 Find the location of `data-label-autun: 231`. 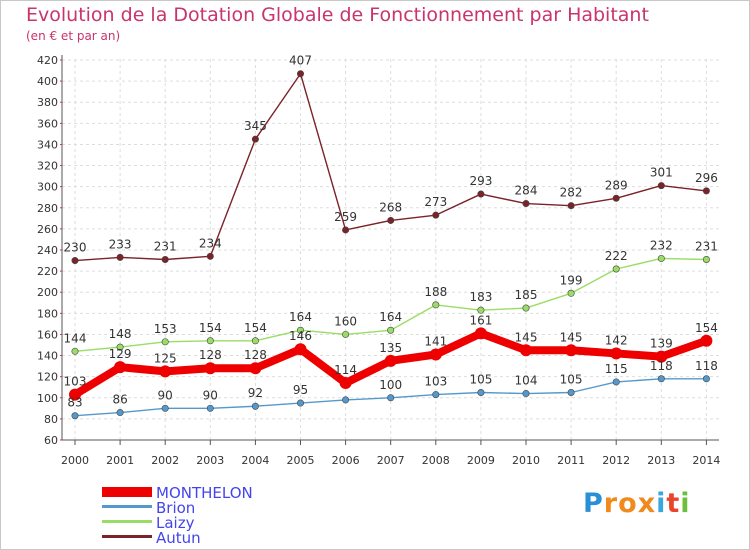

data-label-autun: 231 is located at coordinates (165, 247).